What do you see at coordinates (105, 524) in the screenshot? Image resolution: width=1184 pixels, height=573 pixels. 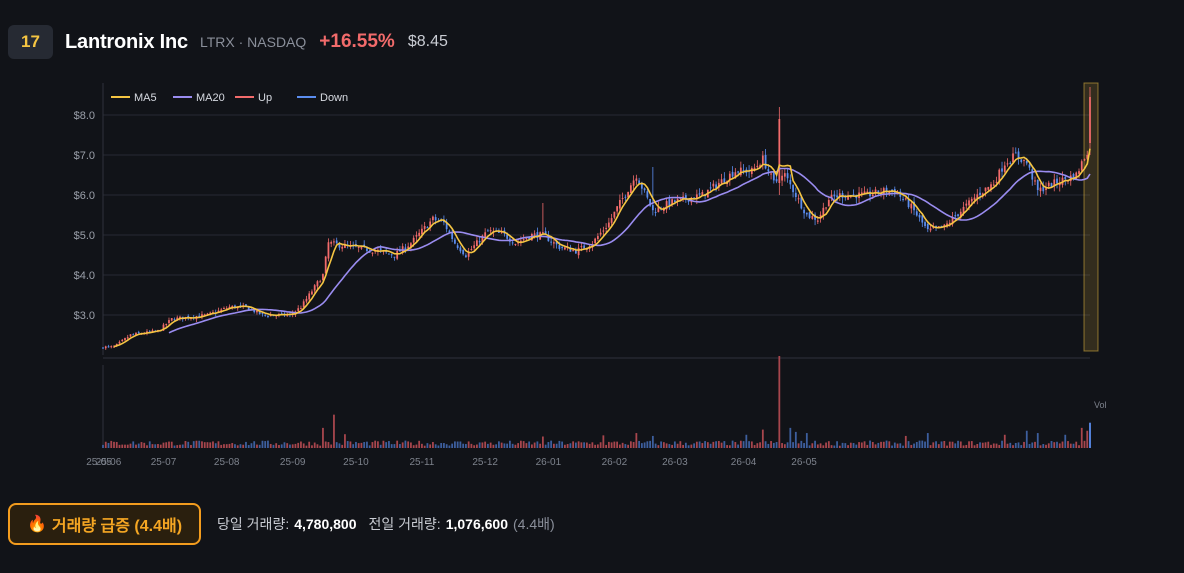 I see `volume-surge-badge: 🔥 거래량 급증 (4.4배)` at bounding box center [105, 524].